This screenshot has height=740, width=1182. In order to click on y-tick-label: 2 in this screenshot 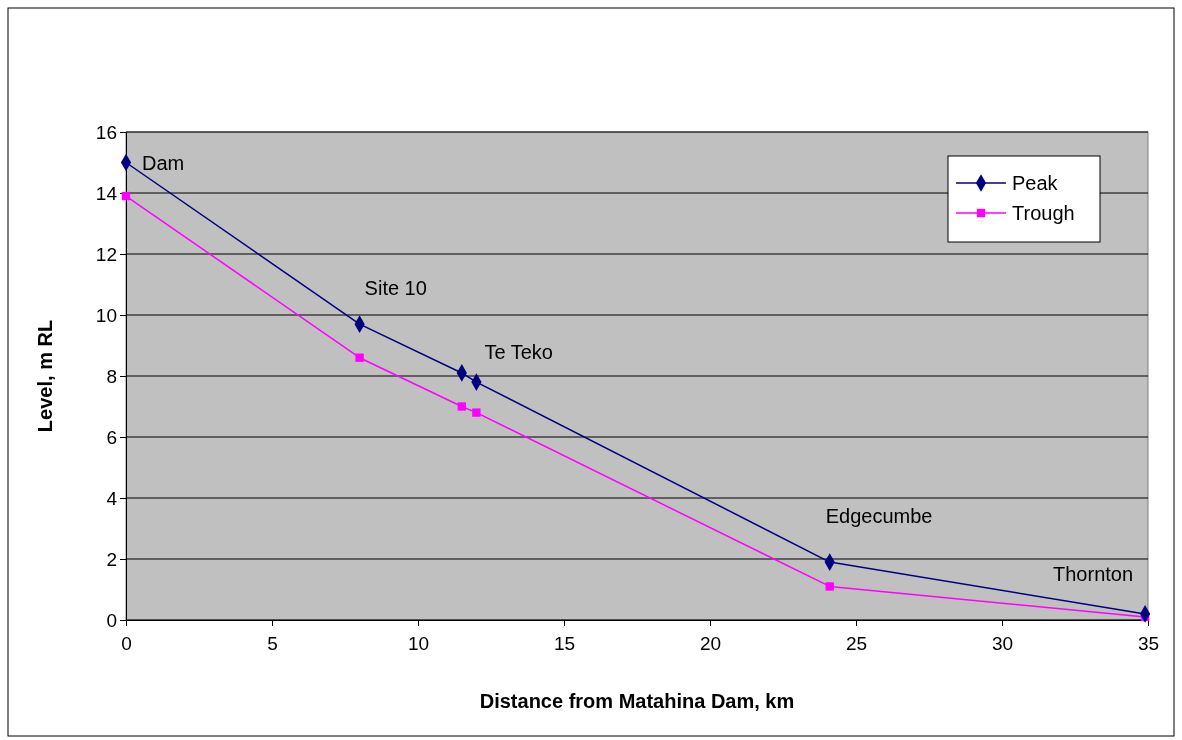, I will do `click(111, 559)`.